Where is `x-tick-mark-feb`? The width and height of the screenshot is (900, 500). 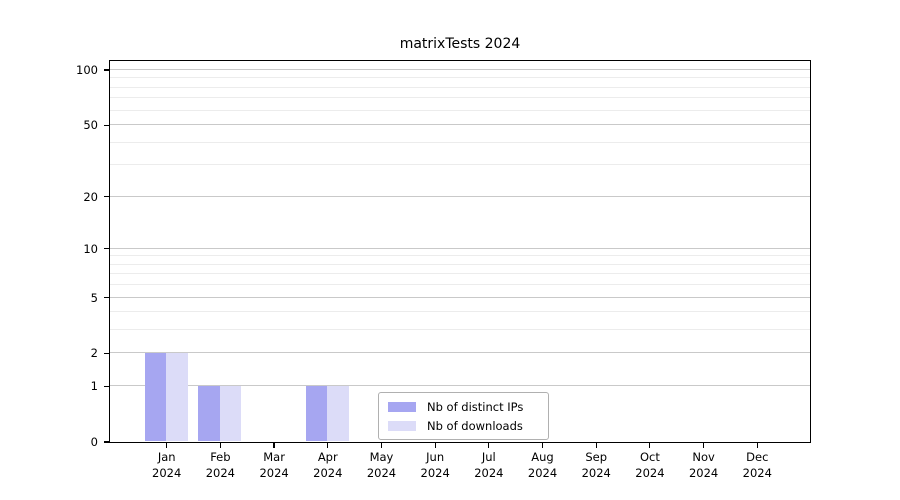 x-tick-mark-feb is located at coordinates (220, 445).